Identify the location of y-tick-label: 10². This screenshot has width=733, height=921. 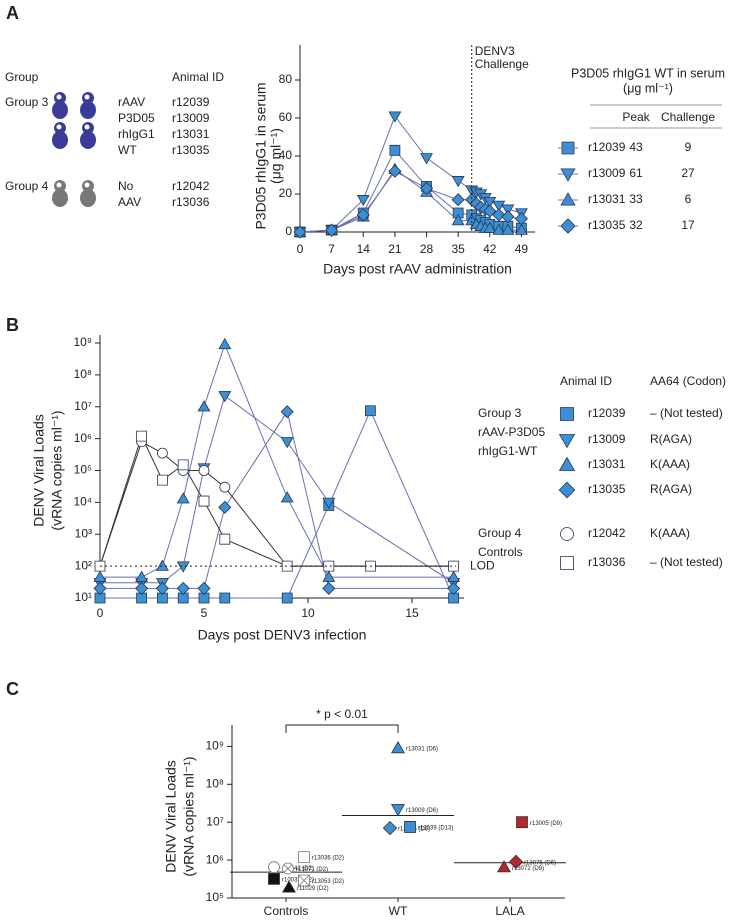
(83, 565).